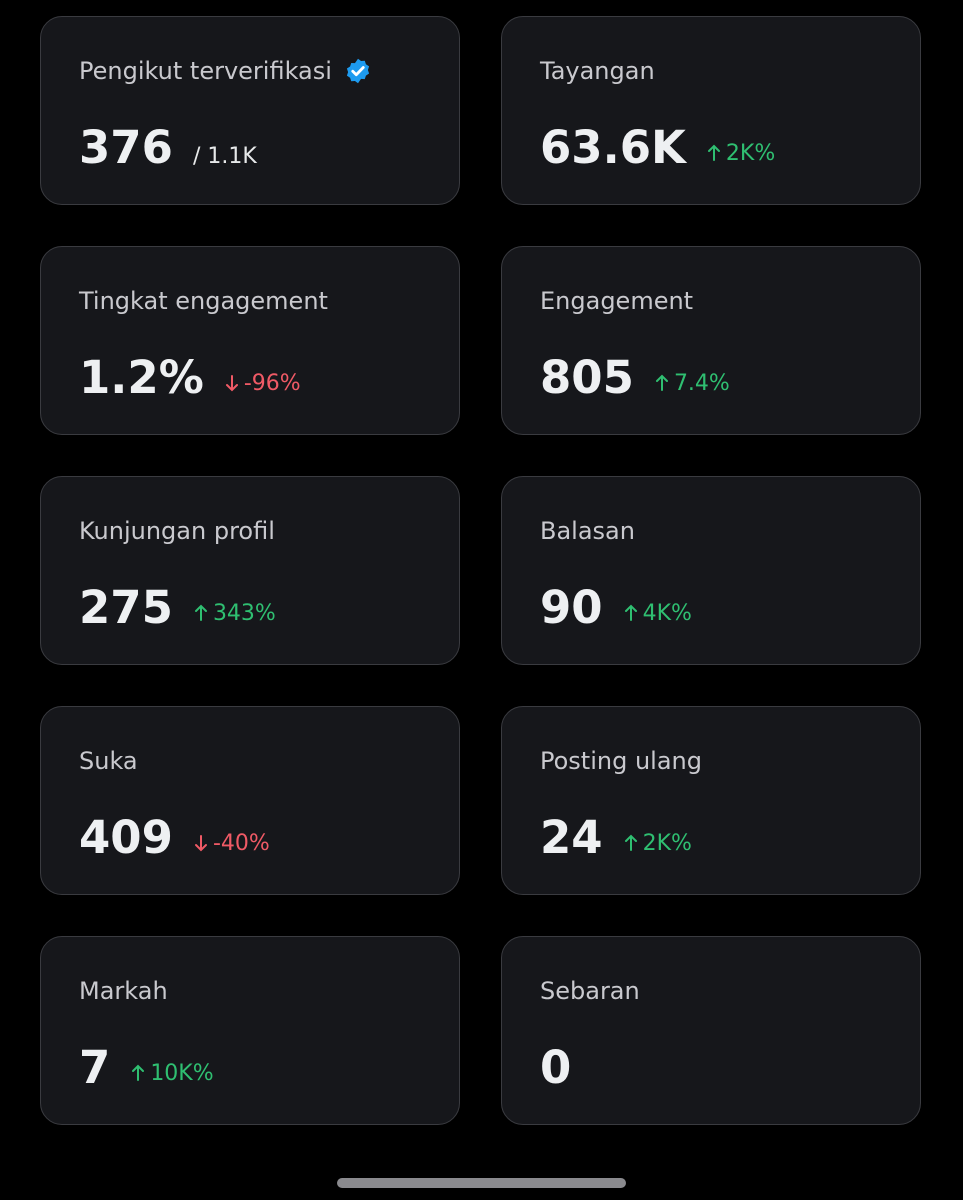 The image size is (963, 1200). I want to click on metric-label: Suka, so click(108, 761).